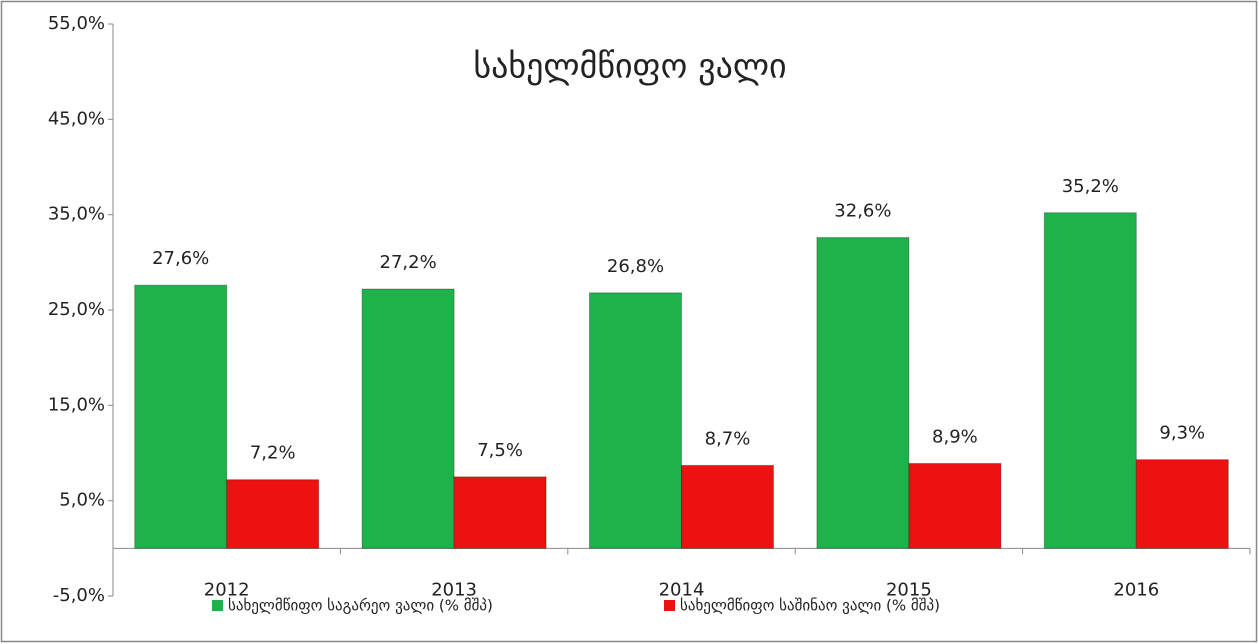 This screenshot has width=1259, height=644. What do you see at coordinates (360, 606) in the screenshot?
I see `legend-label: სახელმწიფო საგარეო ვალი (% მშპ)` at bounding box center [360, 606].